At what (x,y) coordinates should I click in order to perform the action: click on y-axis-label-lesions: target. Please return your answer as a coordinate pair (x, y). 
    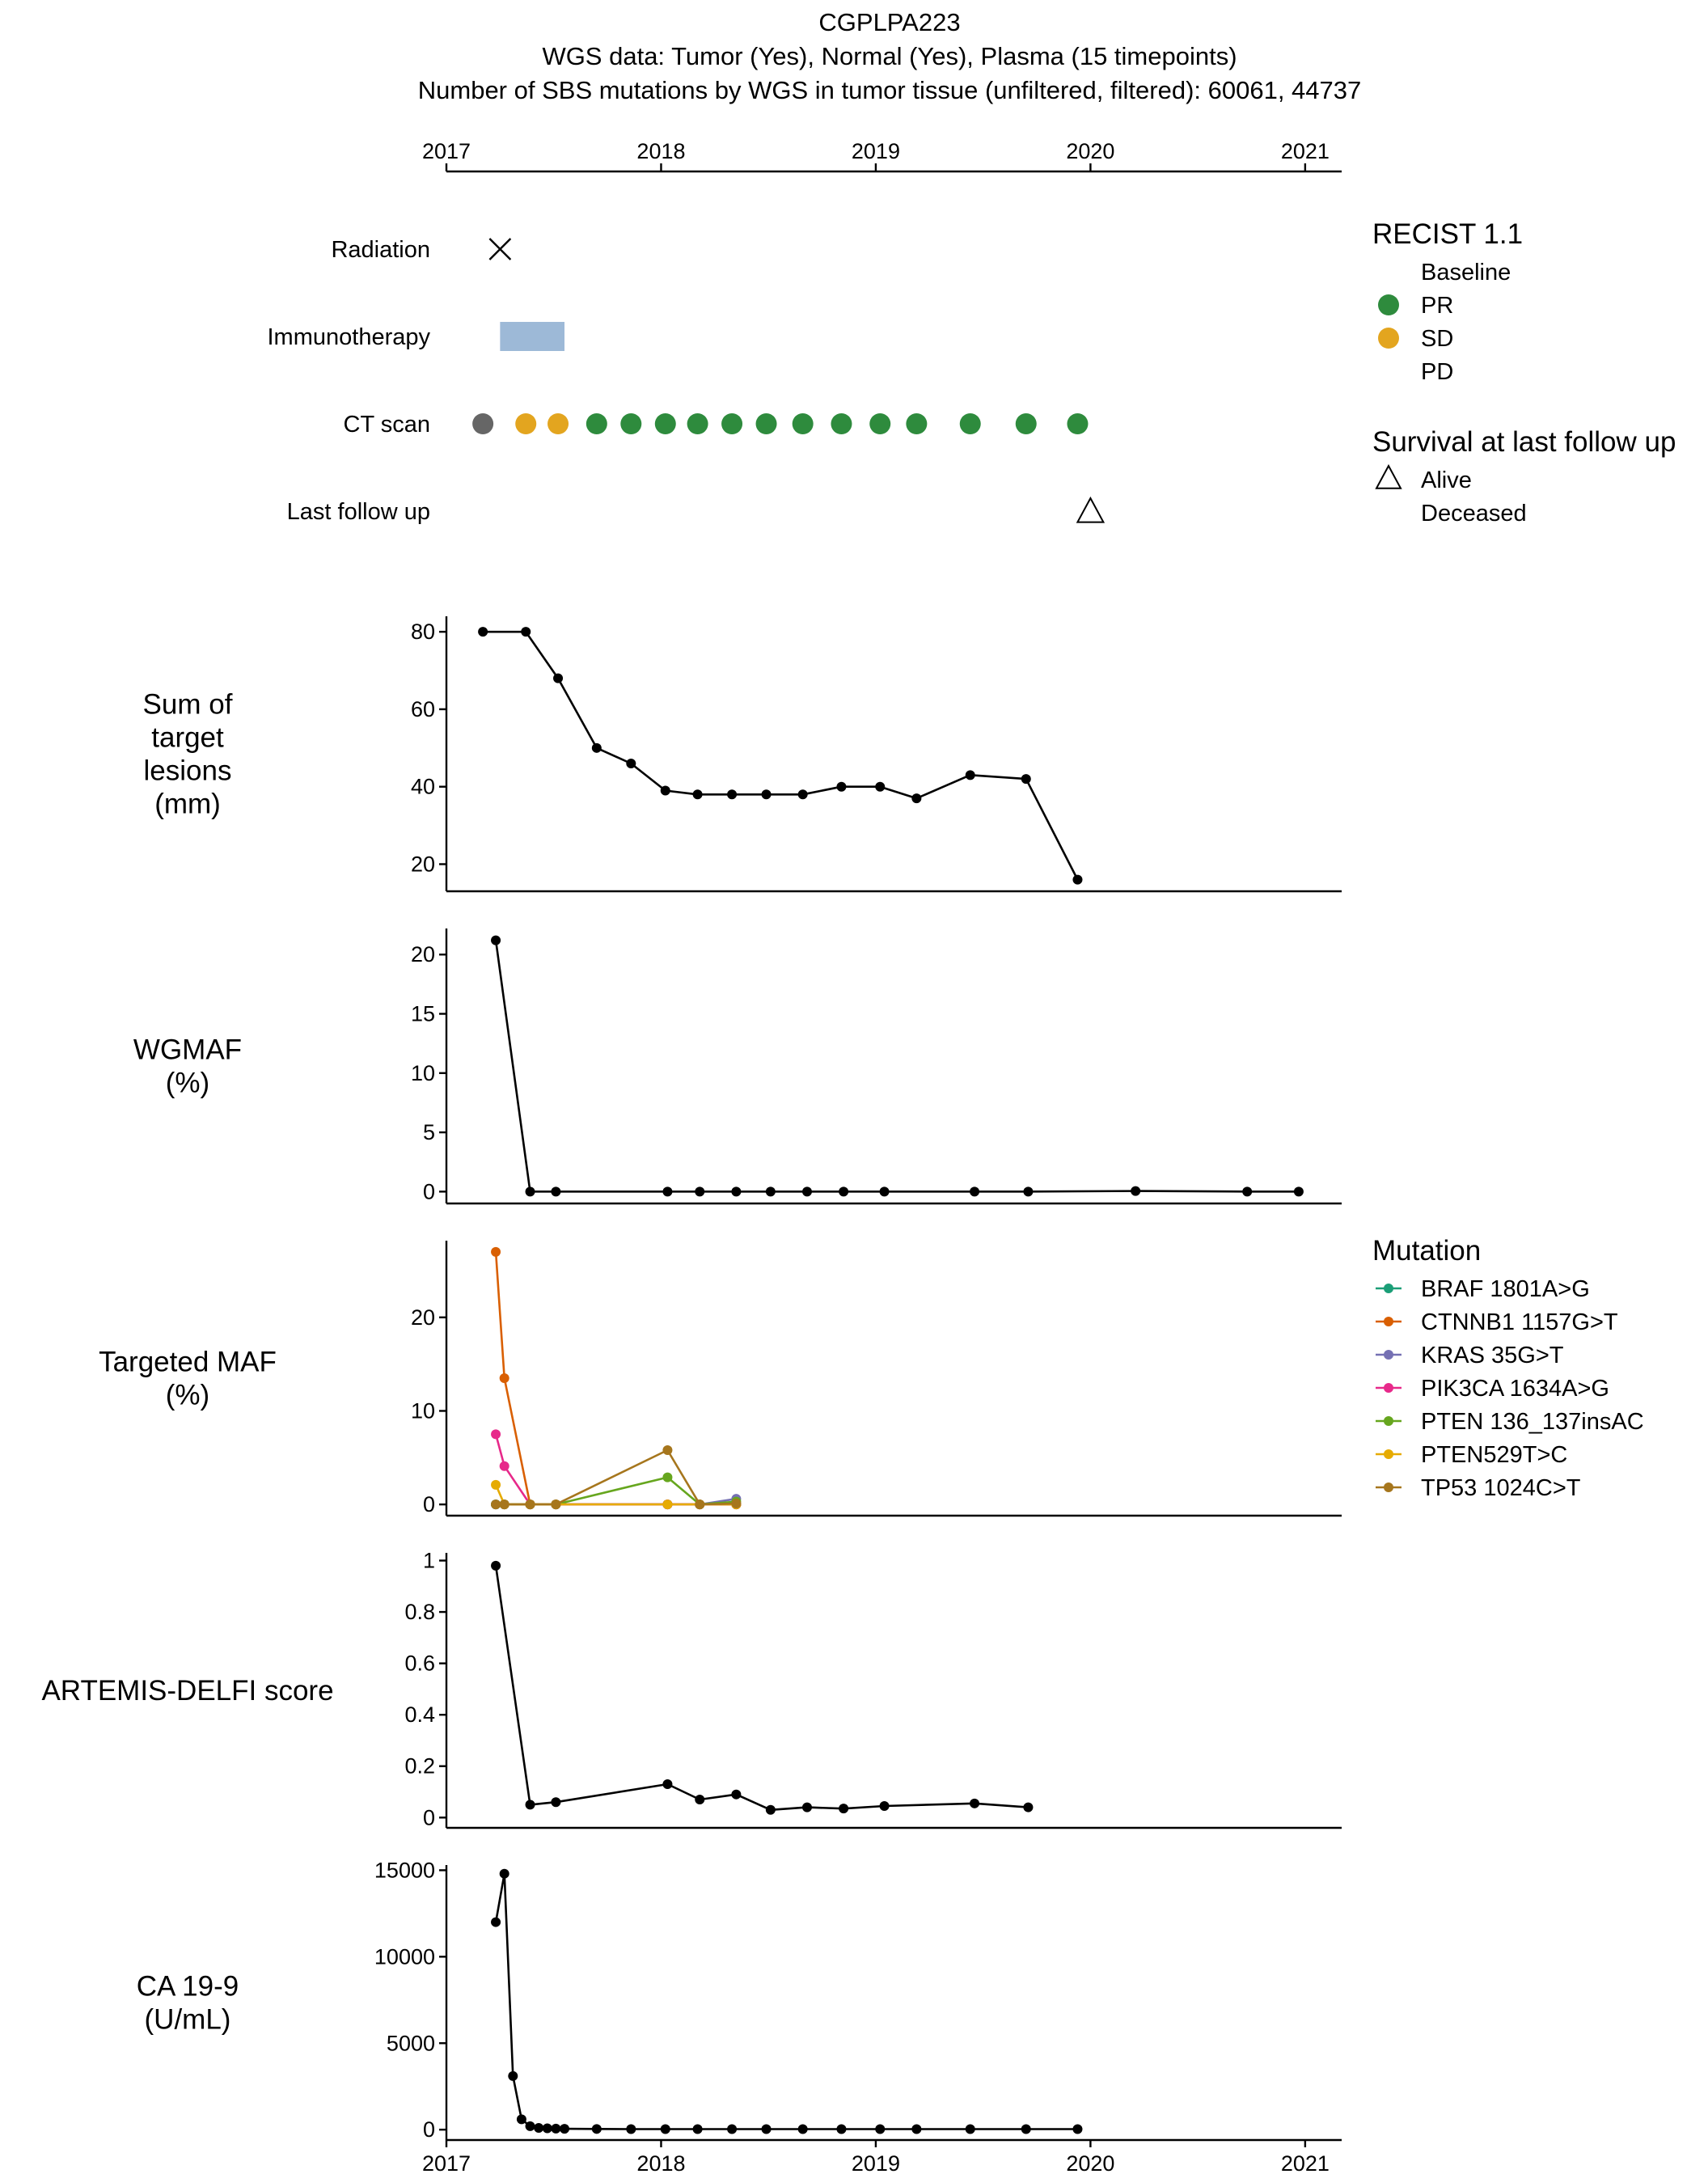
    Looking at the image, I should click on (187, 738).